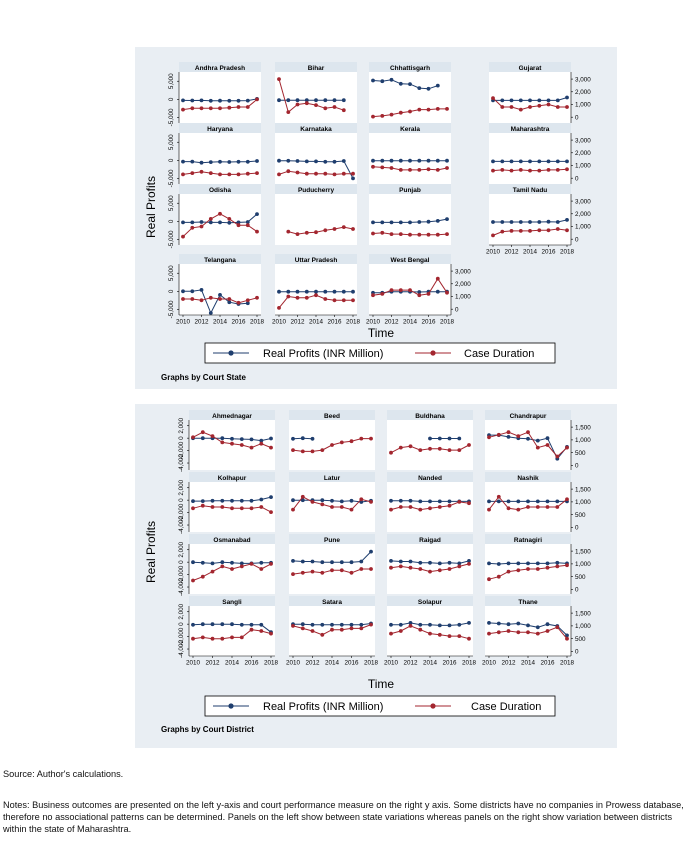 This screenshot has height=855, width=690. Describe the element at coordinates (316, 92) in the screenshot. I see `panel-bihar: Bihar` at that location.